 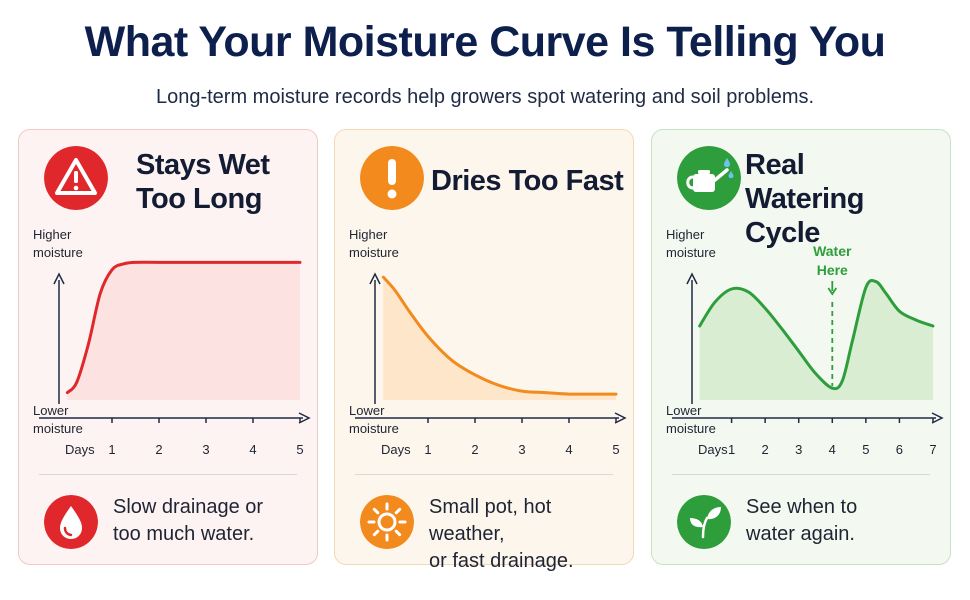 I want to click on card-title: Real Watering Cycle, so click(x=832, y=199).